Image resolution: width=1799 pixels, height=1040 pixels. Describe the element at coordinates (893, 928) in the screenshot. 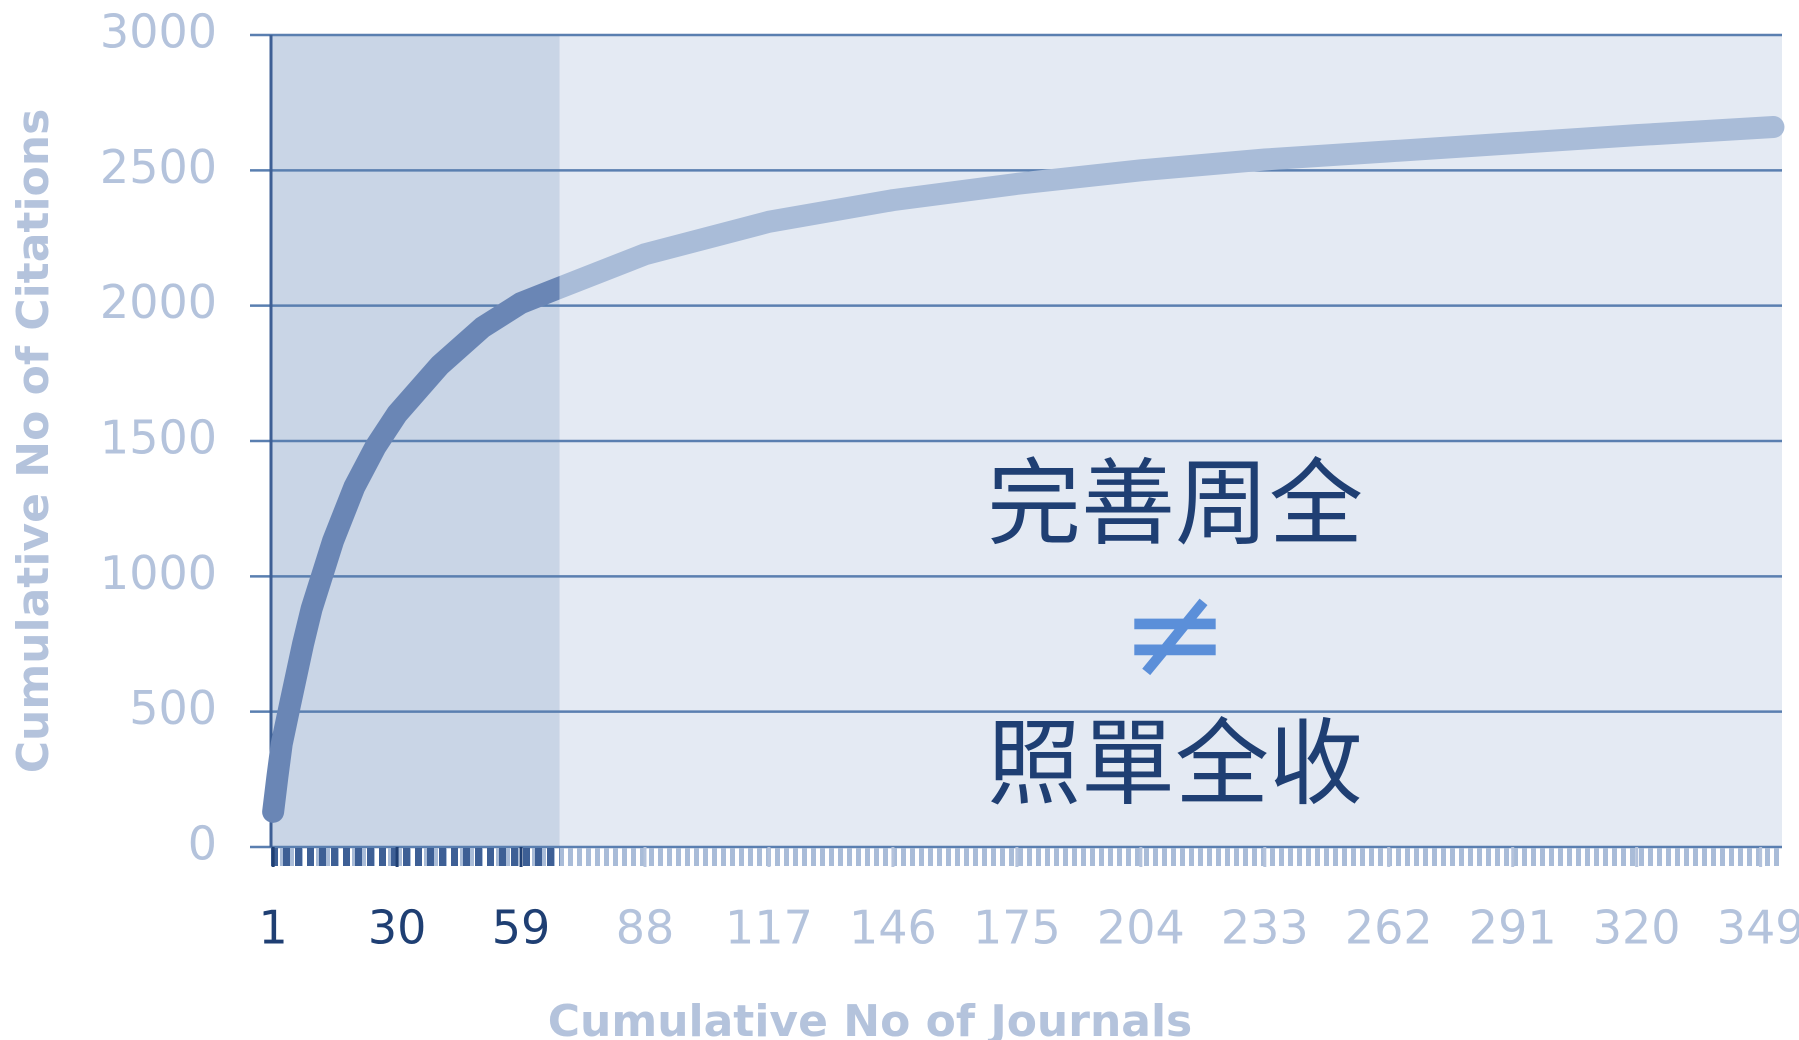

I see `x-tick-label: 146` at that location.